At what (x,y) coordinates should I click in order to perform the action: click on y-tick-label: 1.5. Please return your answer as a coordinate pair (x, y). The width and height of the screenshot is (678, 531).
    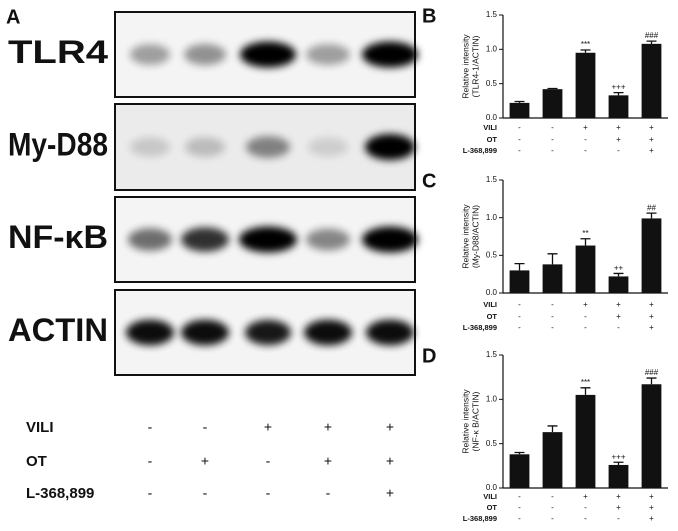
    Looking at the image, I should click on (492, 14).